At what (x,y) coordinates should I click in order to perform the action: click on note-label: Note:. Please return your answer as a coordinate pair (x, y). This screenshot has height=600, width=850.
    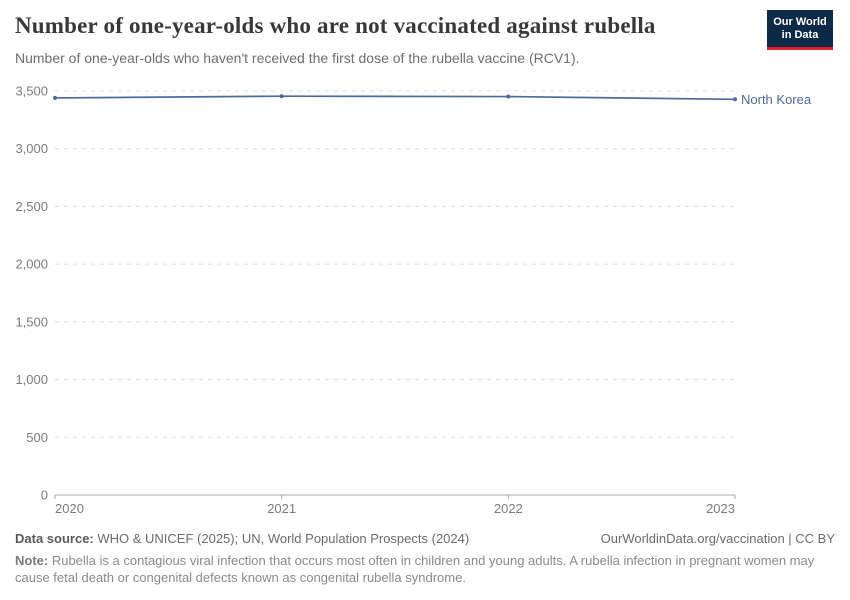
    Looking at the image, I should click on (32, 560).